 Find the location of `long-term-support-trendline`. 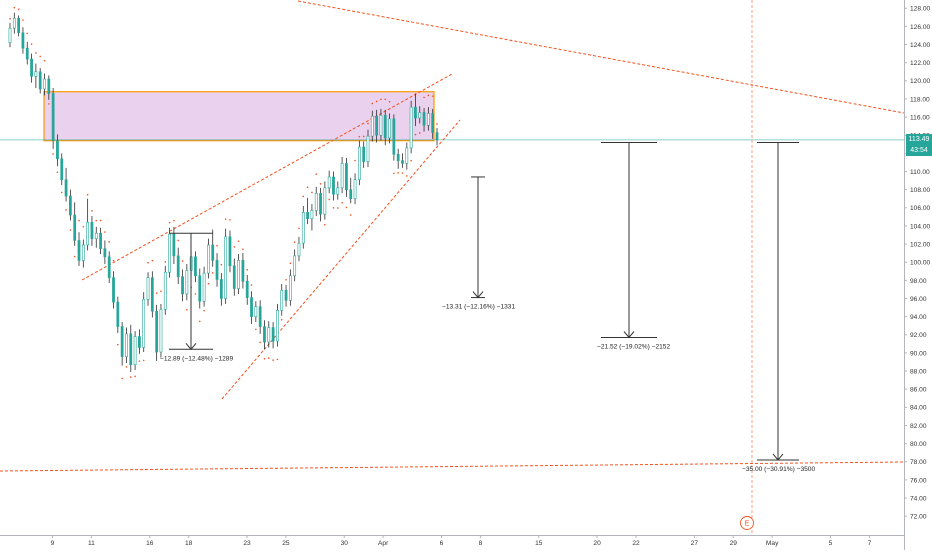

long-term-support-trendline is located at coordinates (452, 466).